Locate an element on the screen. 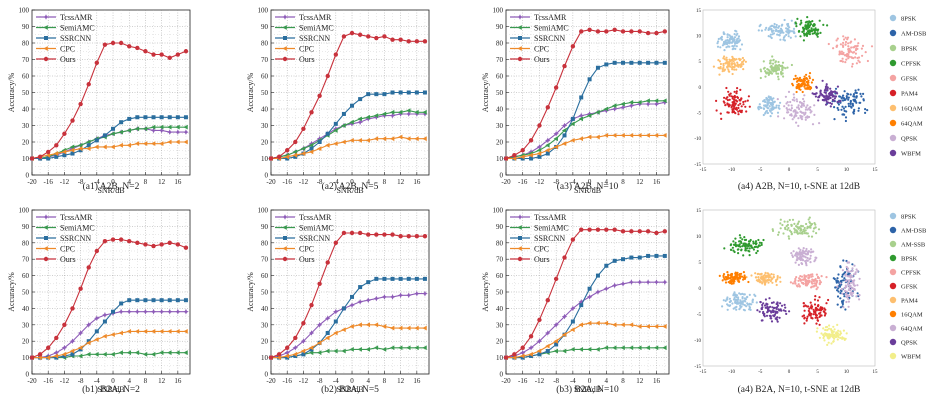  x-tick-label: -5 is located at coordinates (760, 372).